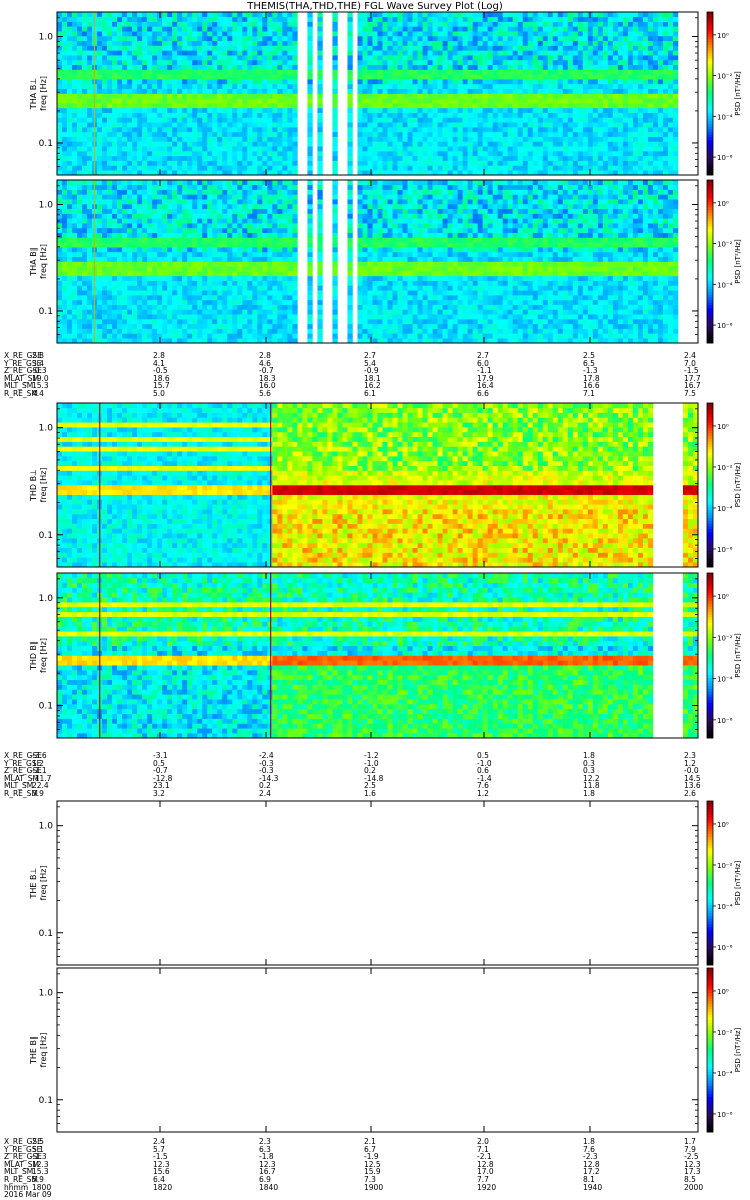  What do you see at coordinates (589, 363) in the screenshot?
I see `ephemeris-value: 6.5` at bounding box center [589, 363].